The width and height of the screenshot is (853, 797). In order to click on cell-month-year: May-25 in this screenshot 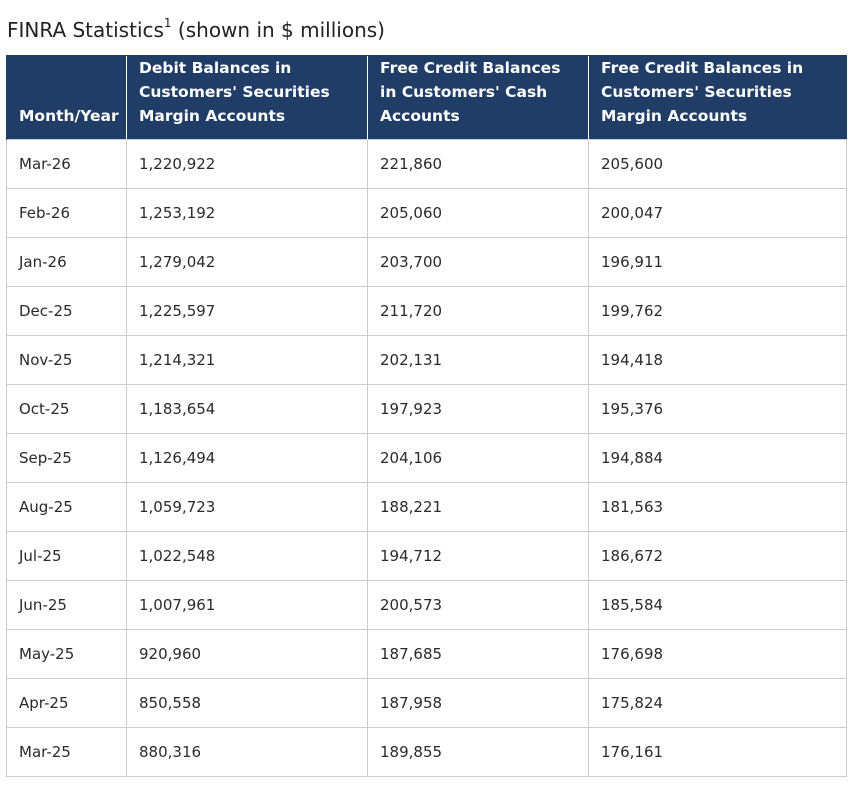, I will do `click(66, 654)`.